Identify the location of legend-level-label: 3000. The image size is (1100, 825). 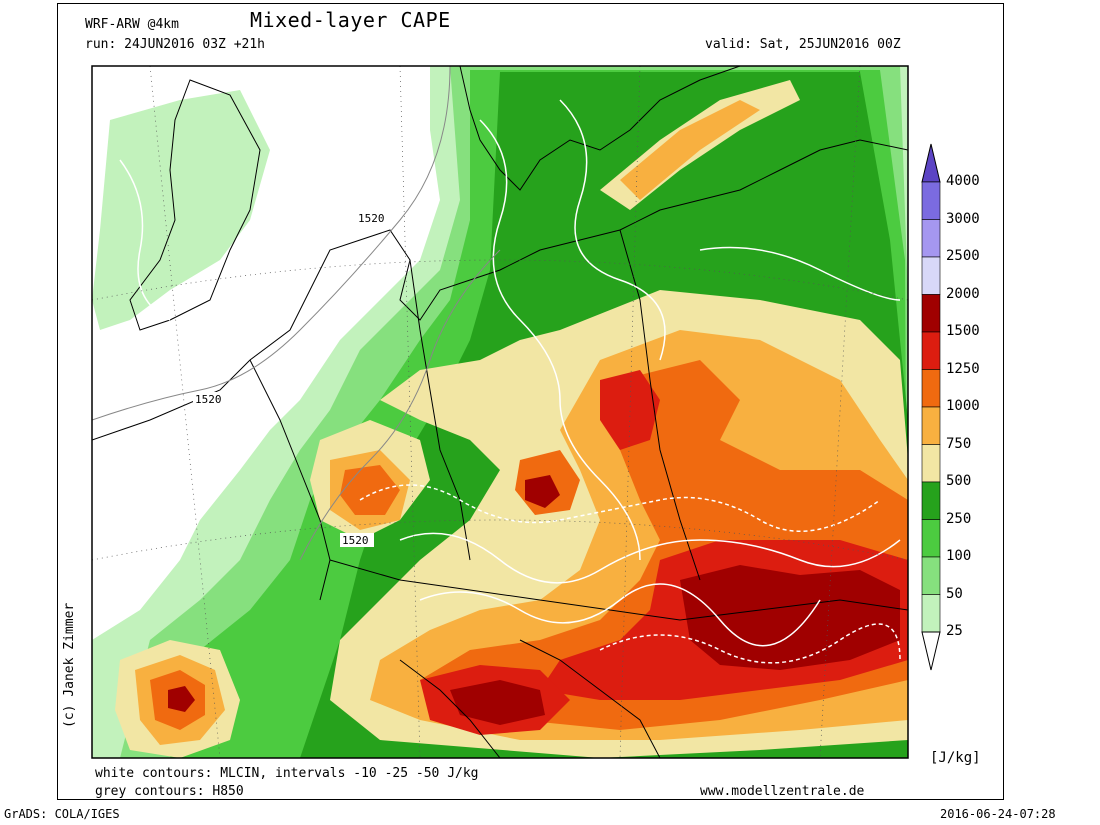
(963, 218).